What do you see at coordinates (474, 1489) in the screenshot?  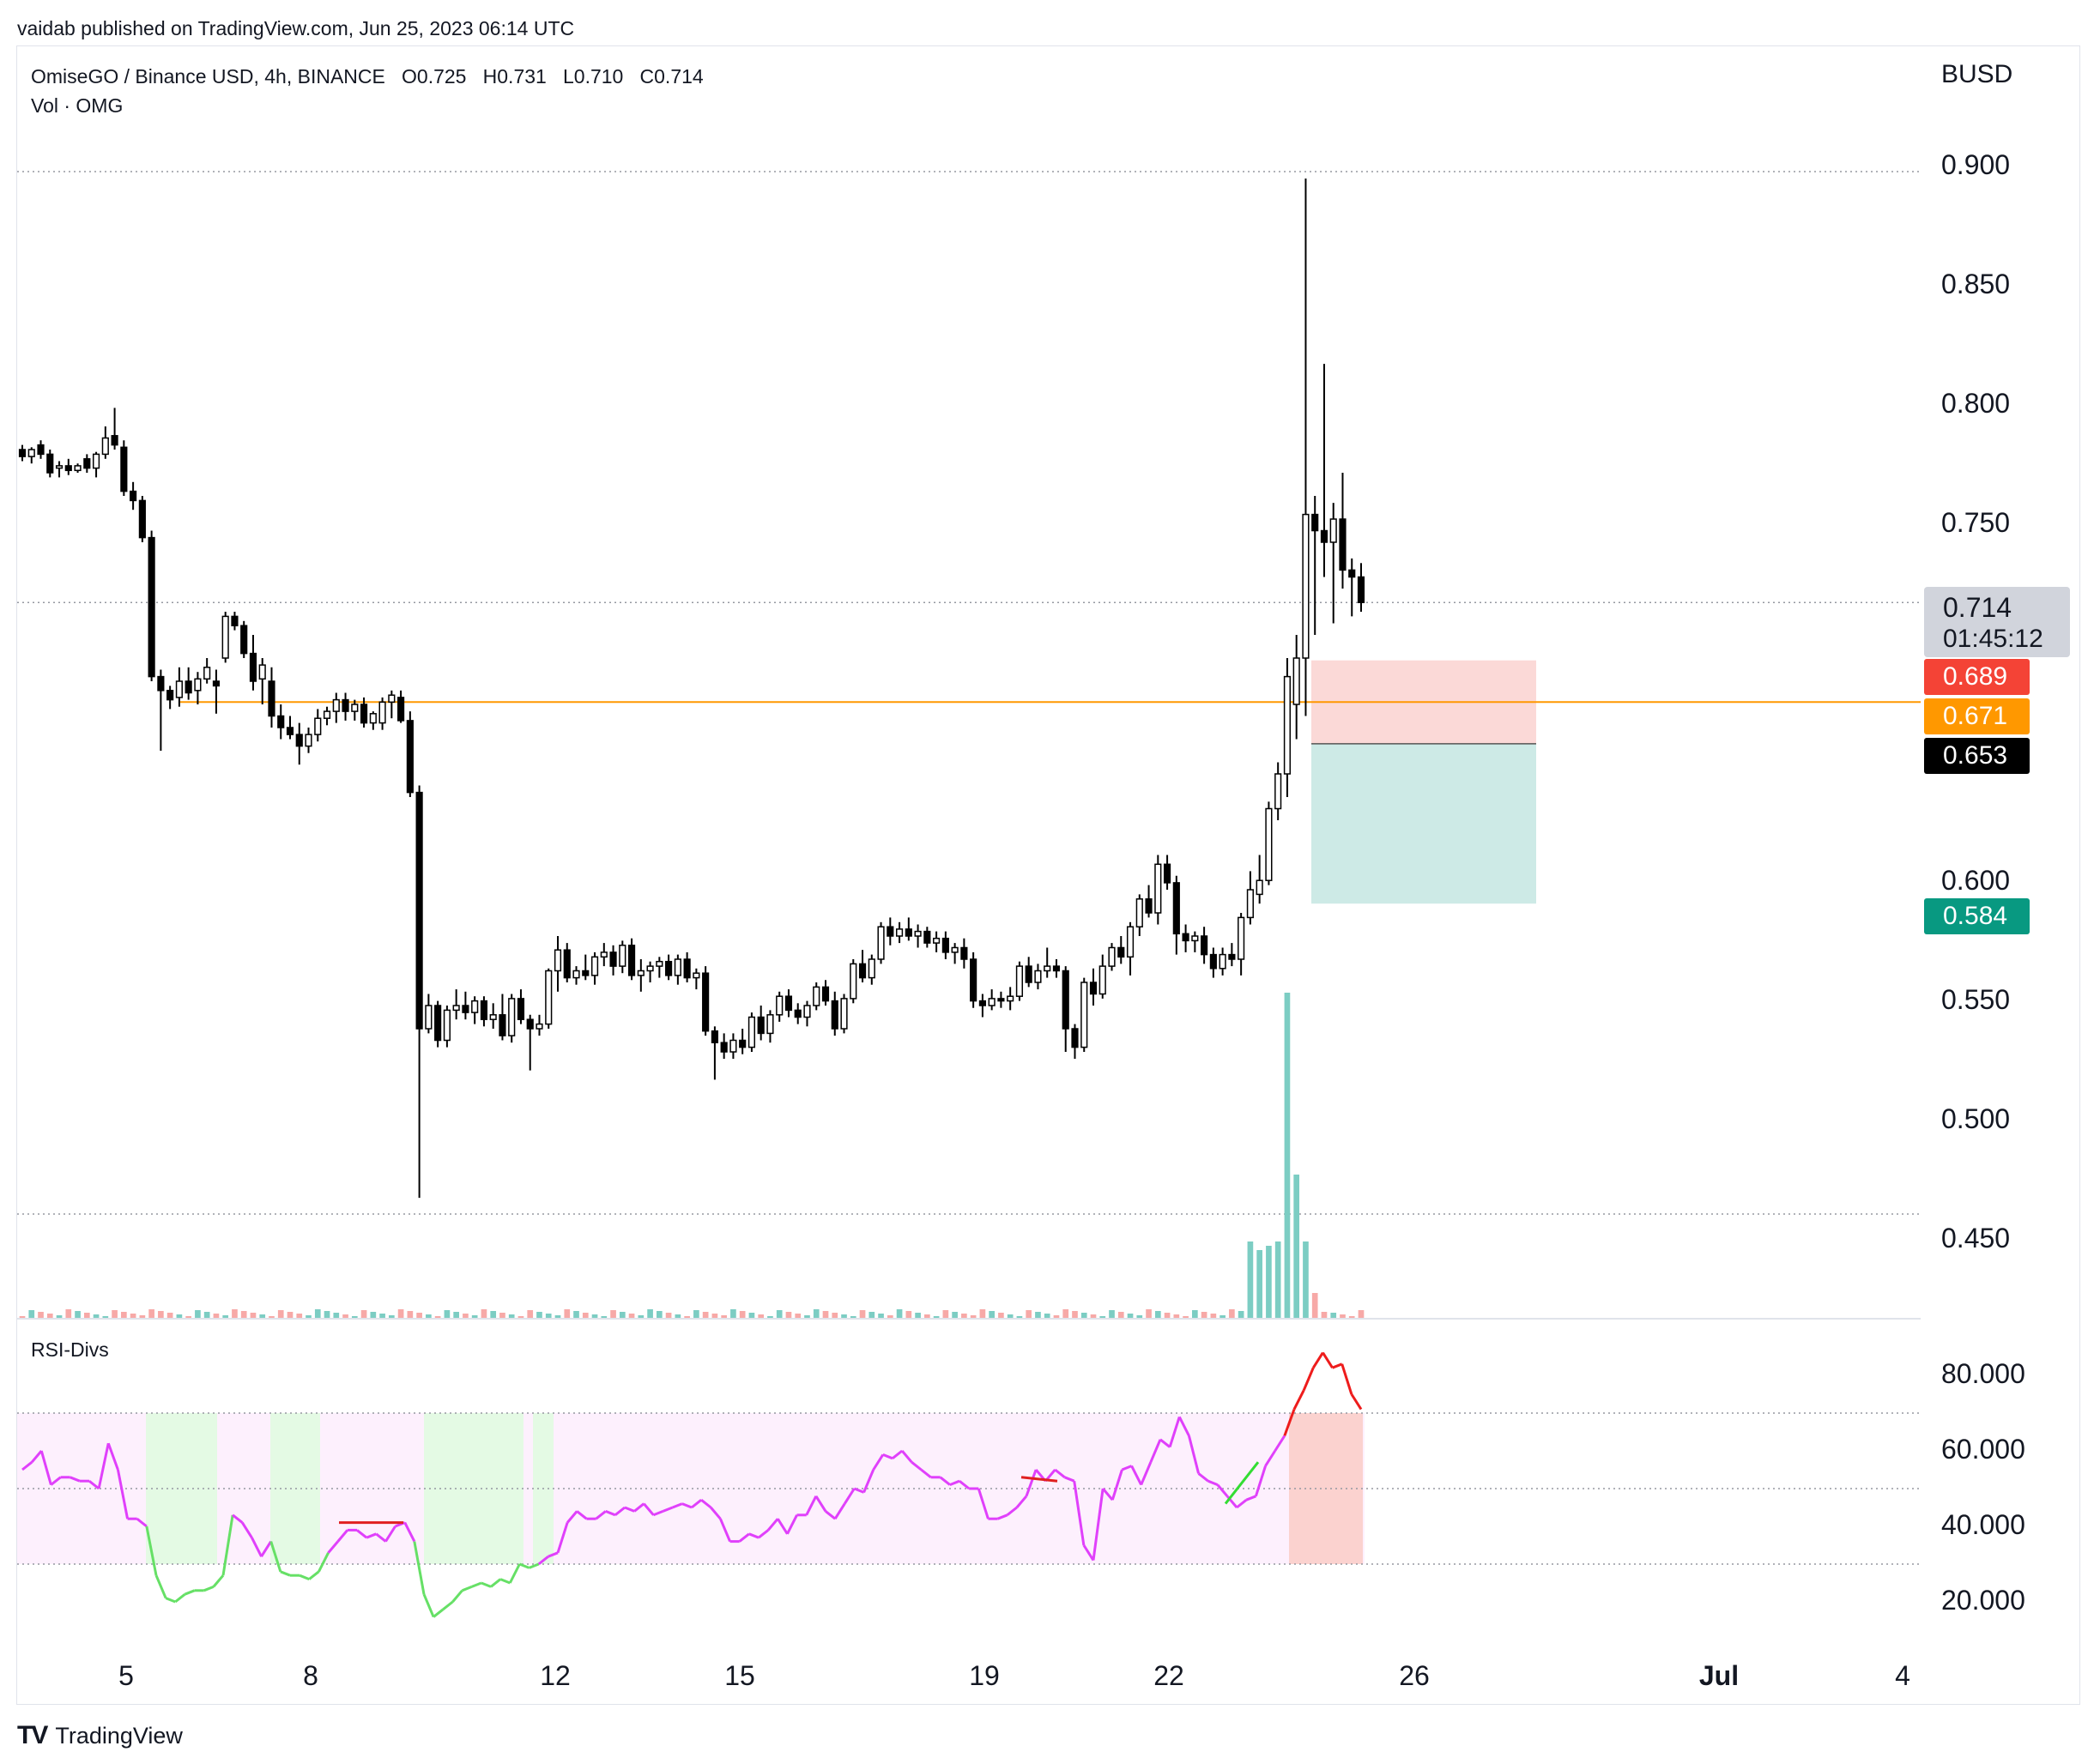 I see `rsi-oversold-zone` at bounding box center [474, 1489].